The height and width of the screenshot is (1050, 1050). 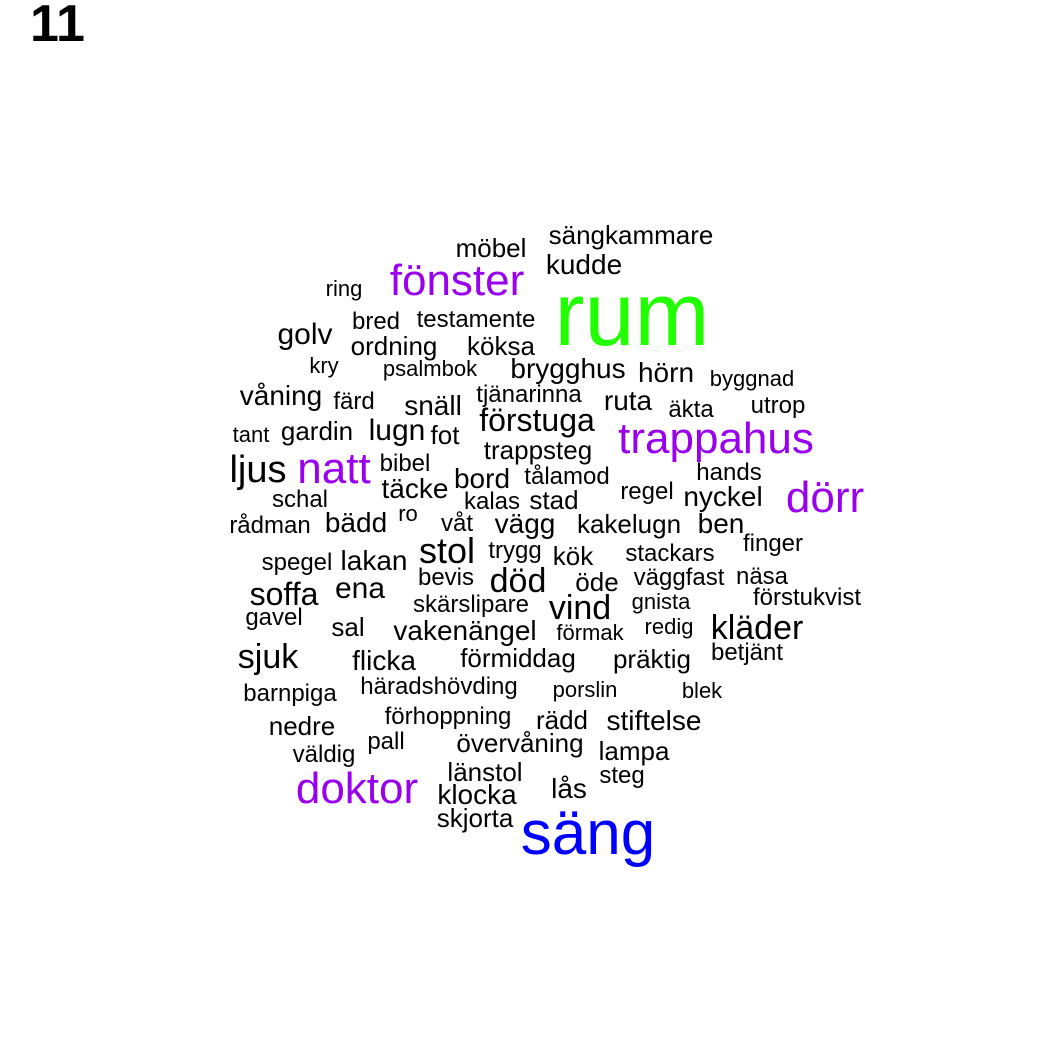 What do you see at coordinates (669, 626) in the screenshot?
I see `word-redig: redig` at bounding box center [669, 626].